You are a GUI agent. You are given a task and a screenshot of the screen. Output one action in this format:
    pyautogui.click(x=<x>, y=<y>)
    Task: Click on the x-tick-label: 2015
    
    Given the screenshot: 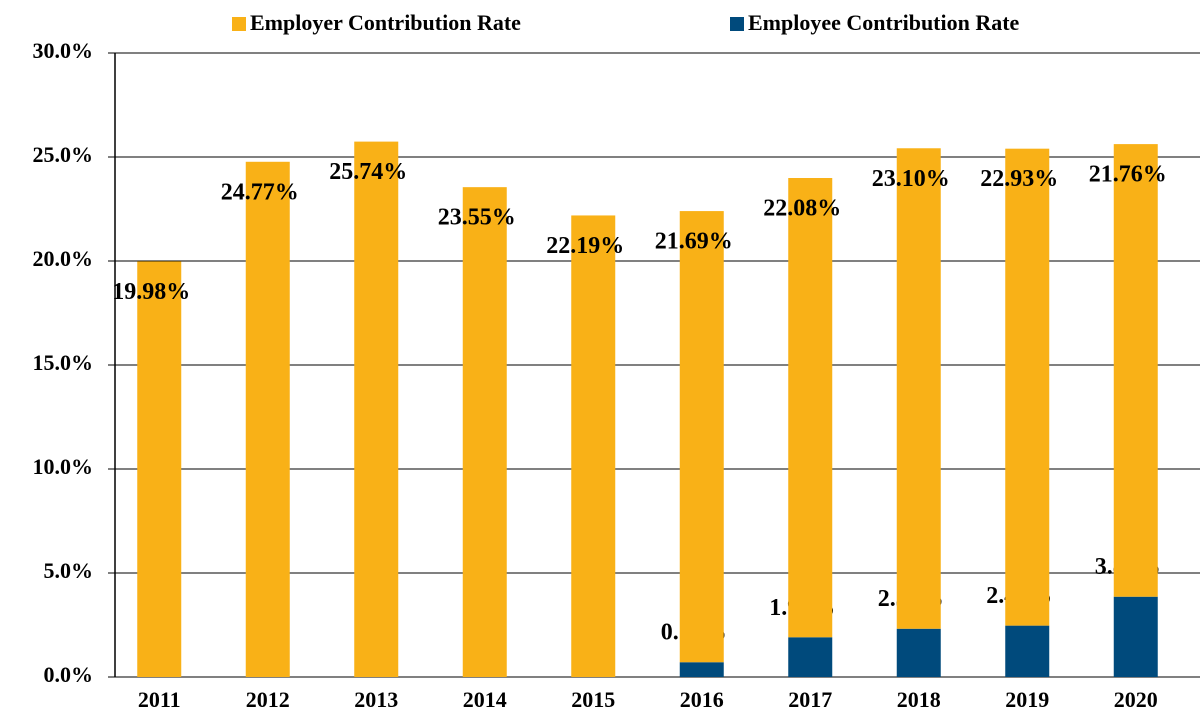 What is the action you would take?
    pyautogui.click(x=593, y=699)
    